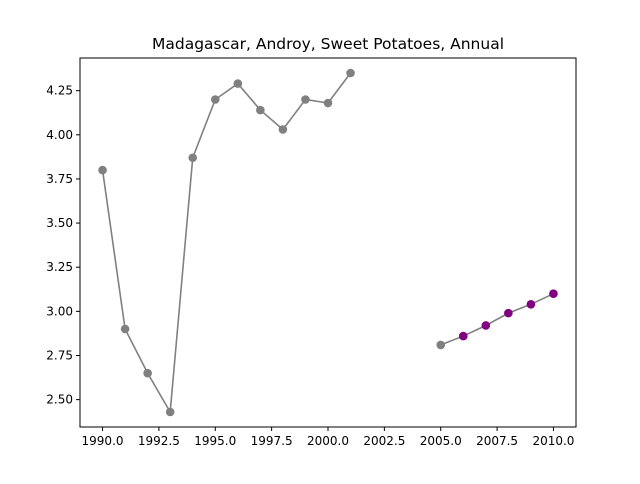  Describe the element at coordinates (59, 179) in the screenshot. I see `y-tick-label: 3.75` at that location.